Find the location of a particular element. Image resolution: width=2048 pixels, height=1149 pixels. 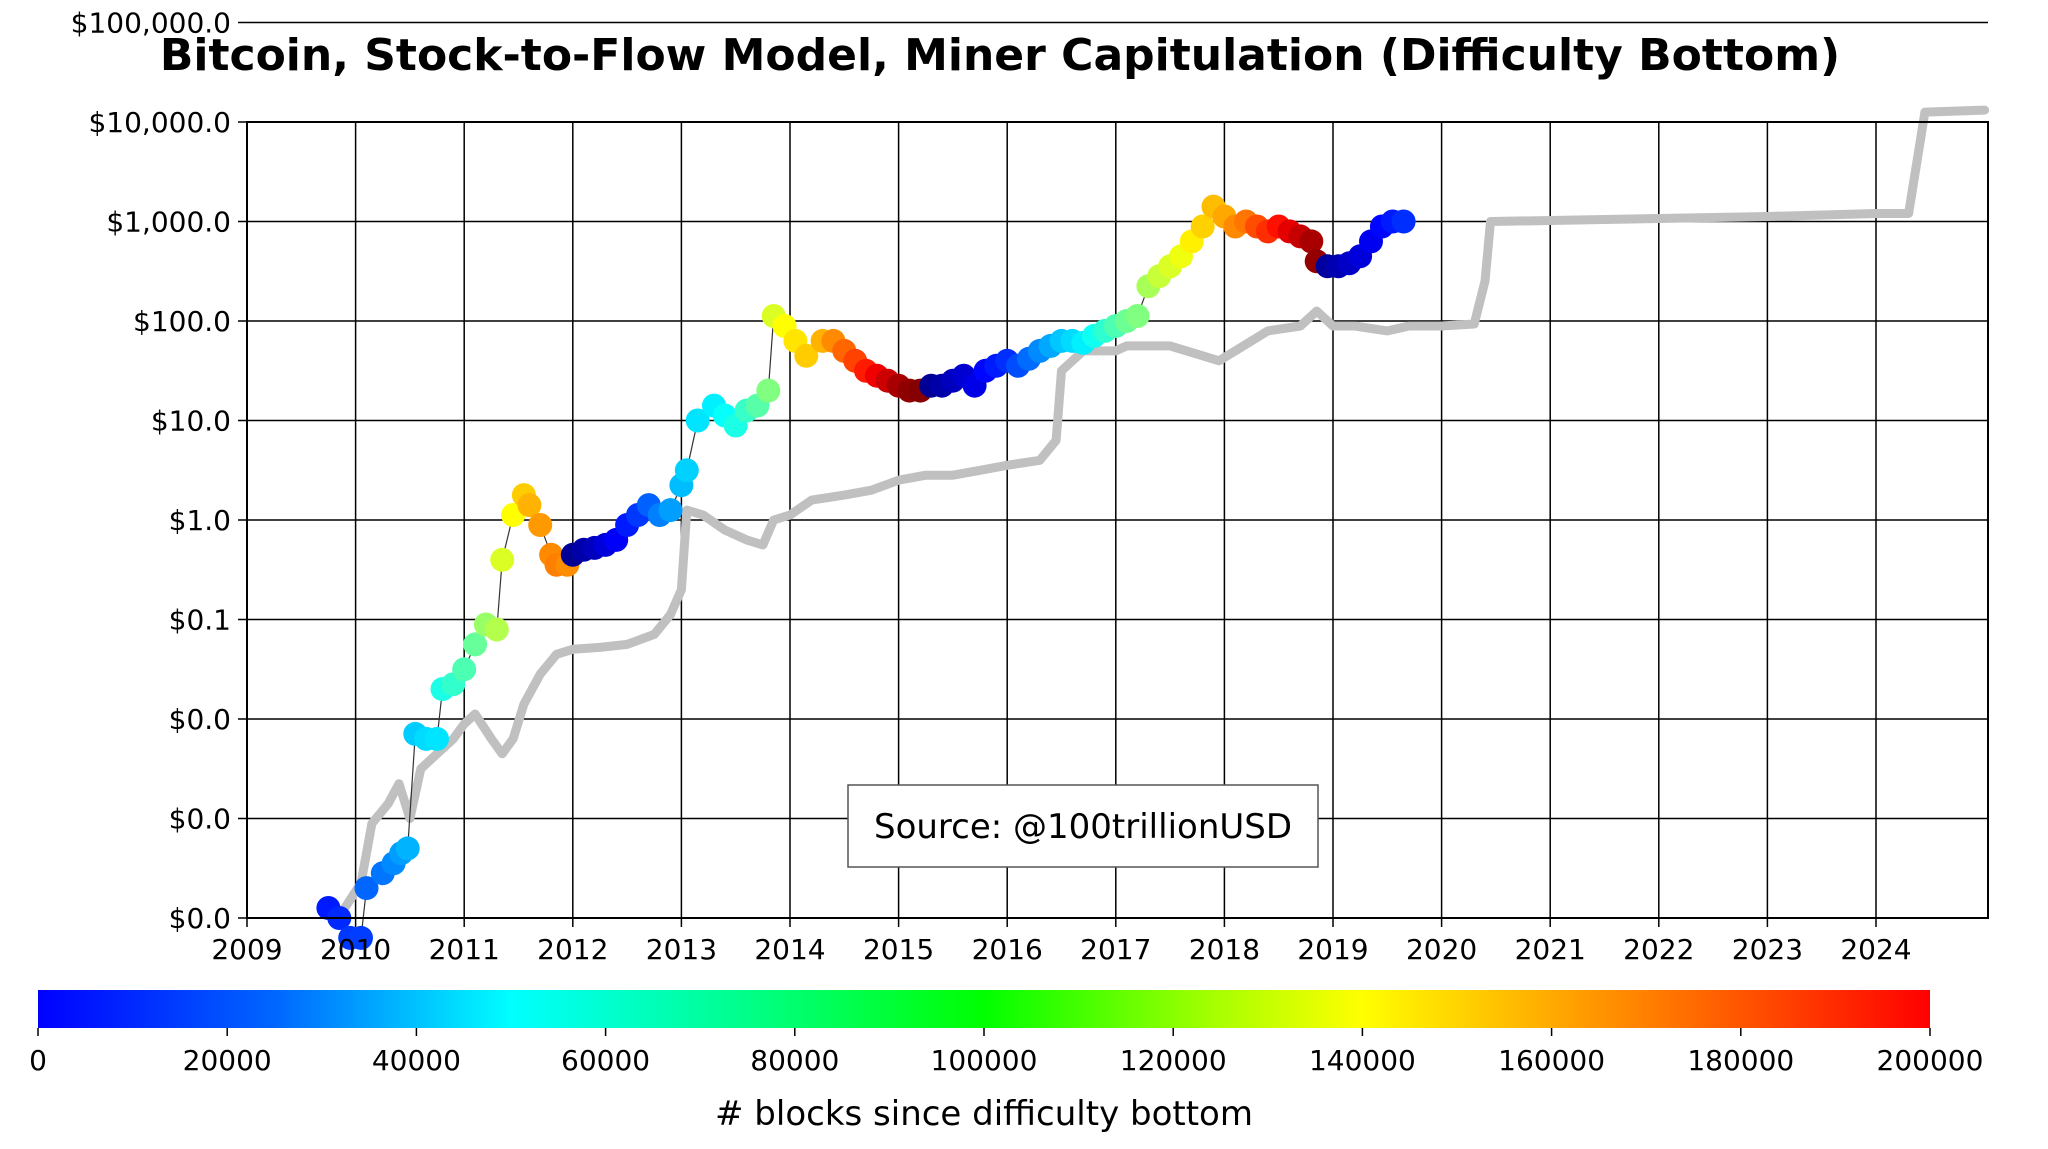

x-tick-label: 2014 is located at coordinates (789, 949).